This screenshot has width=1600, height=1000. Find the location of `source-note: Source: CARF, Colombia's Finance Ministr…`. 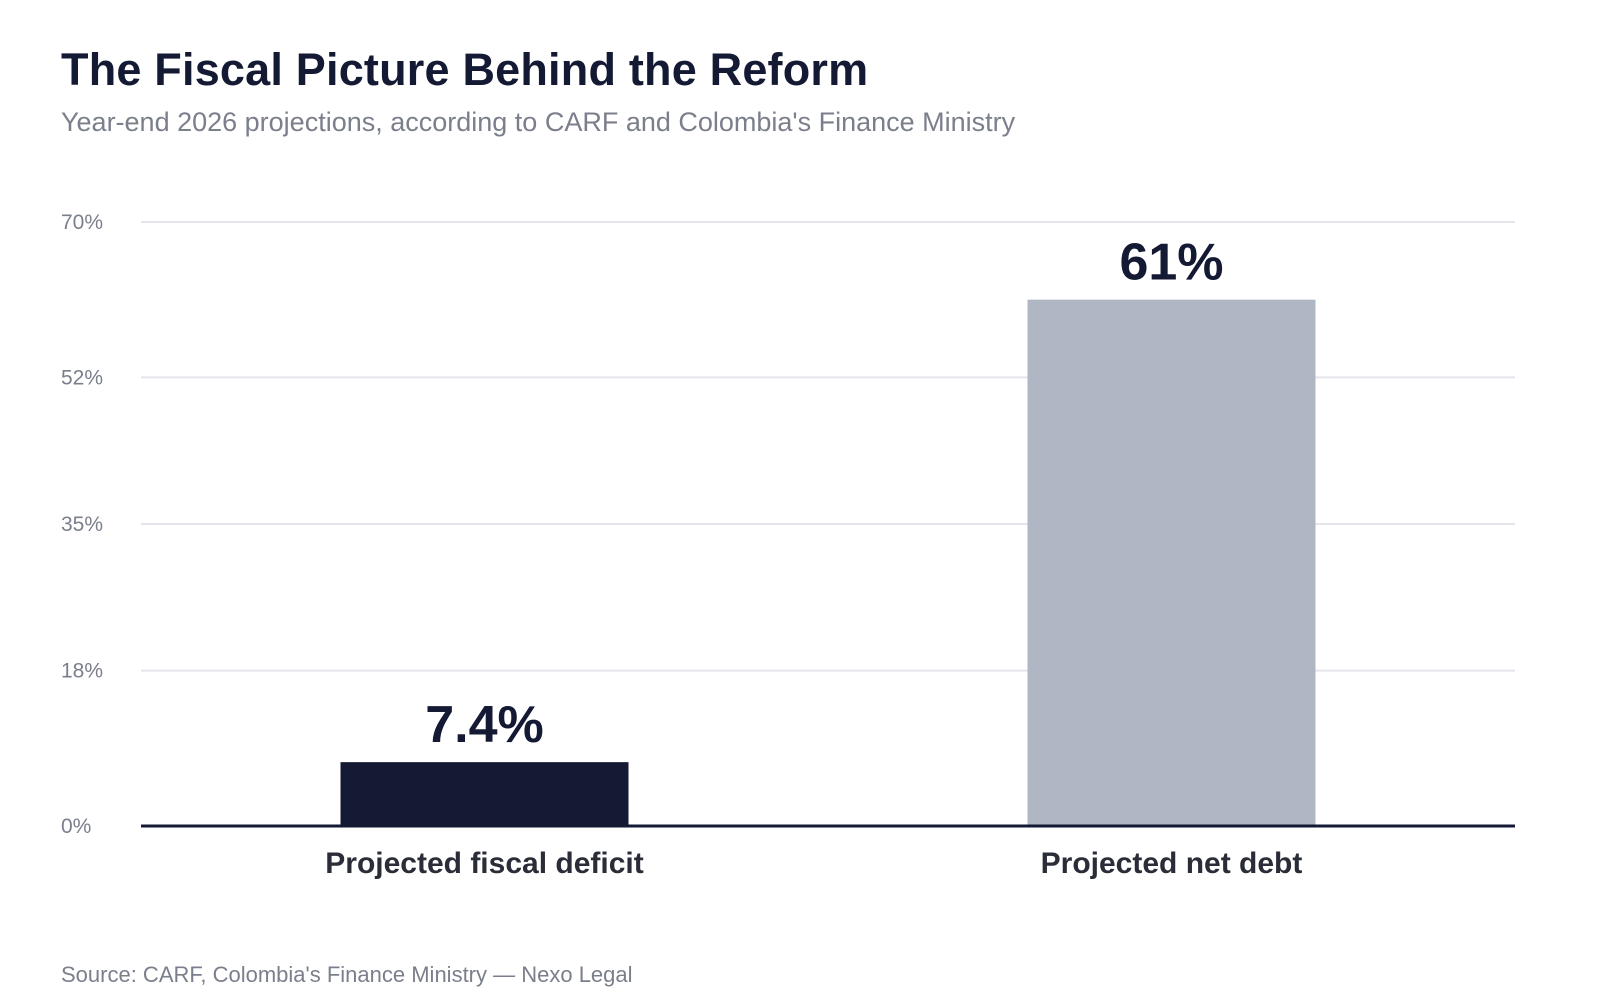

source-note: Source: CARF, Colombia's Finance Ministr… is located at coordinates (347, 974).